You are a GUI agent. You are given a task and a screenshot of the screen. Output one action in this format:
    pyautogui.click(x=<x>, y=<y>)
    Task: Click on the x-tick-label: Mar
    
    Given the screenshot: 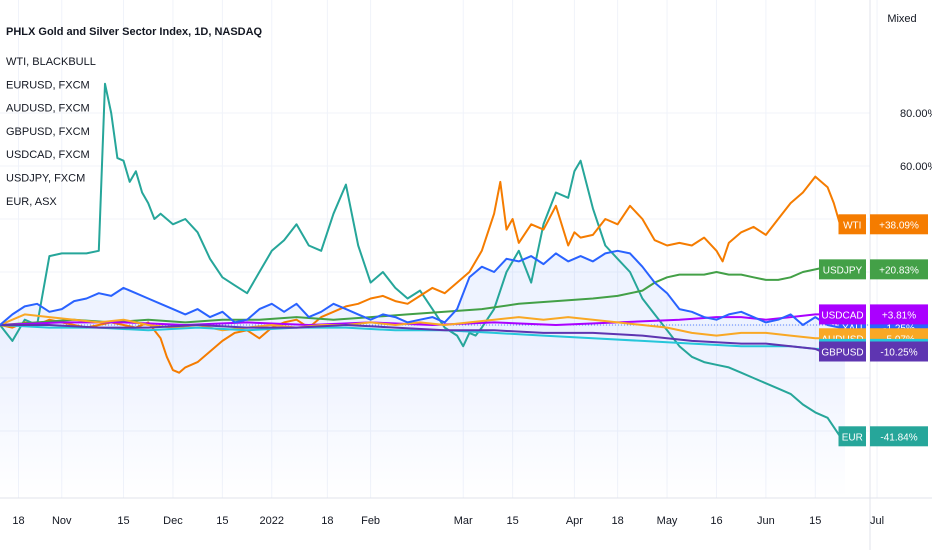 What is the action you would take?
    pyautogui.click(x=463, y=521)
    